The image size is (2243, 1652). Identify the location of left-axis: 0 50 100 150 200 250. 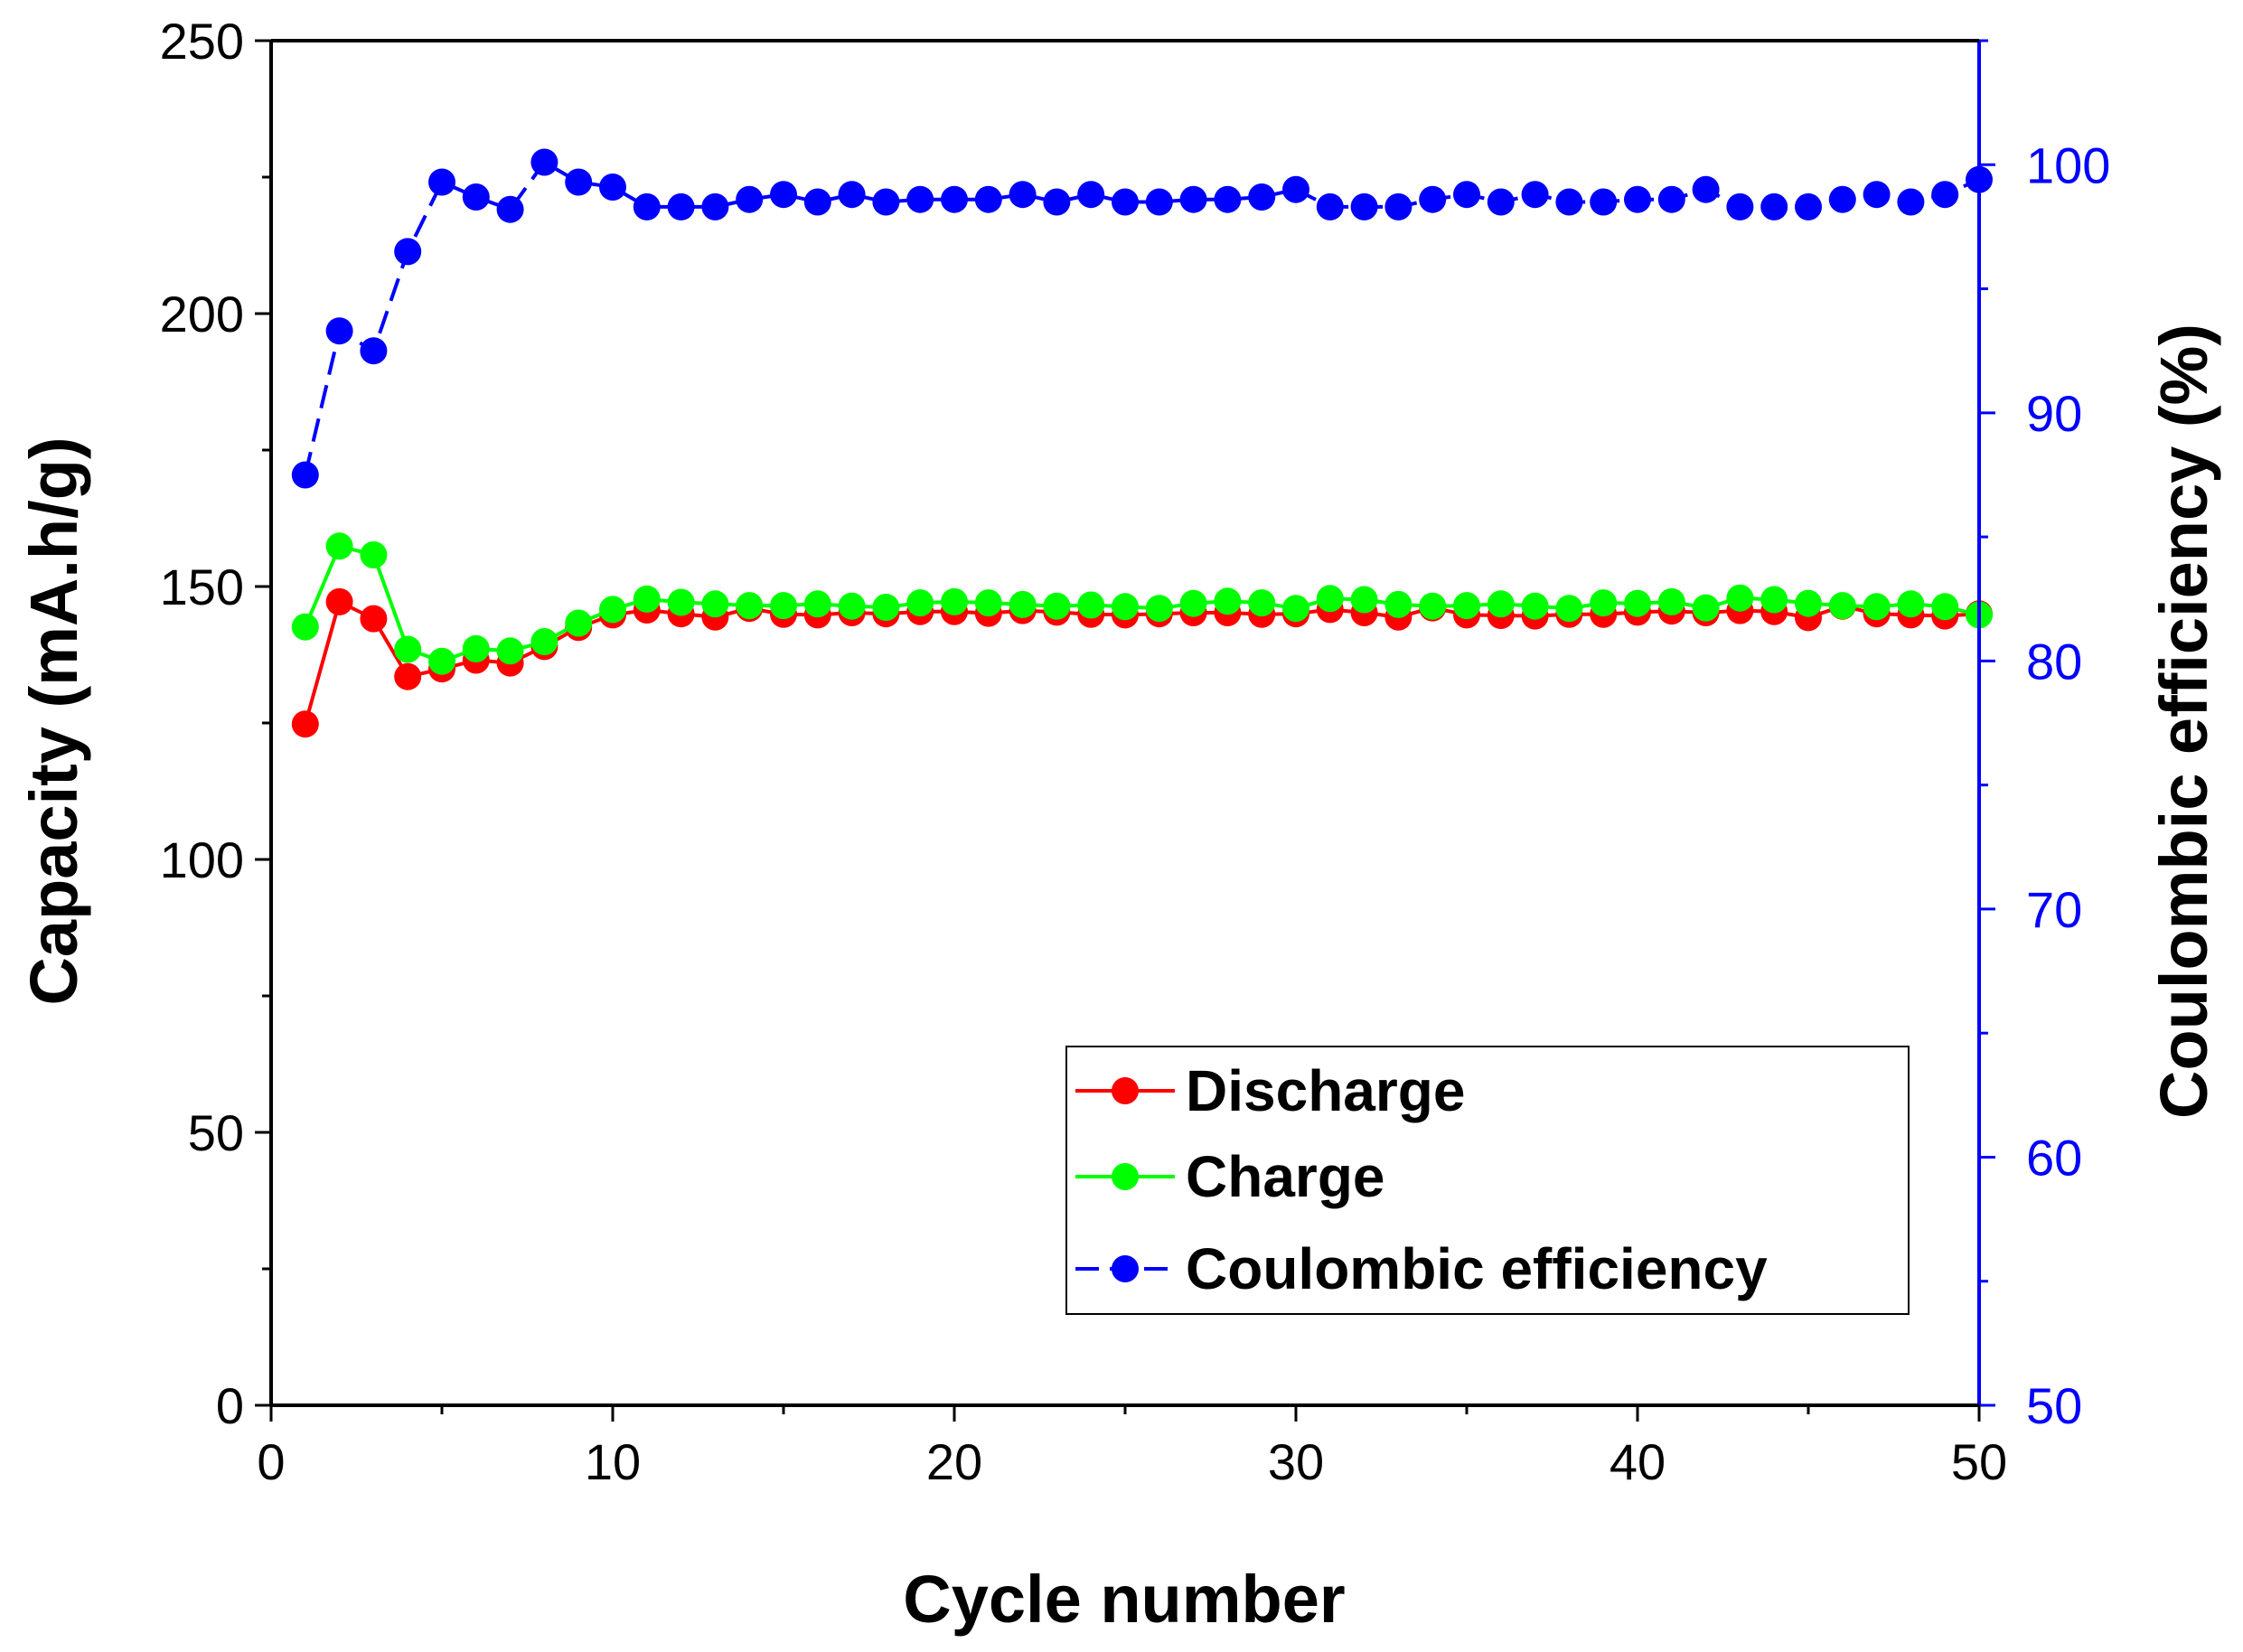
(216, 723).